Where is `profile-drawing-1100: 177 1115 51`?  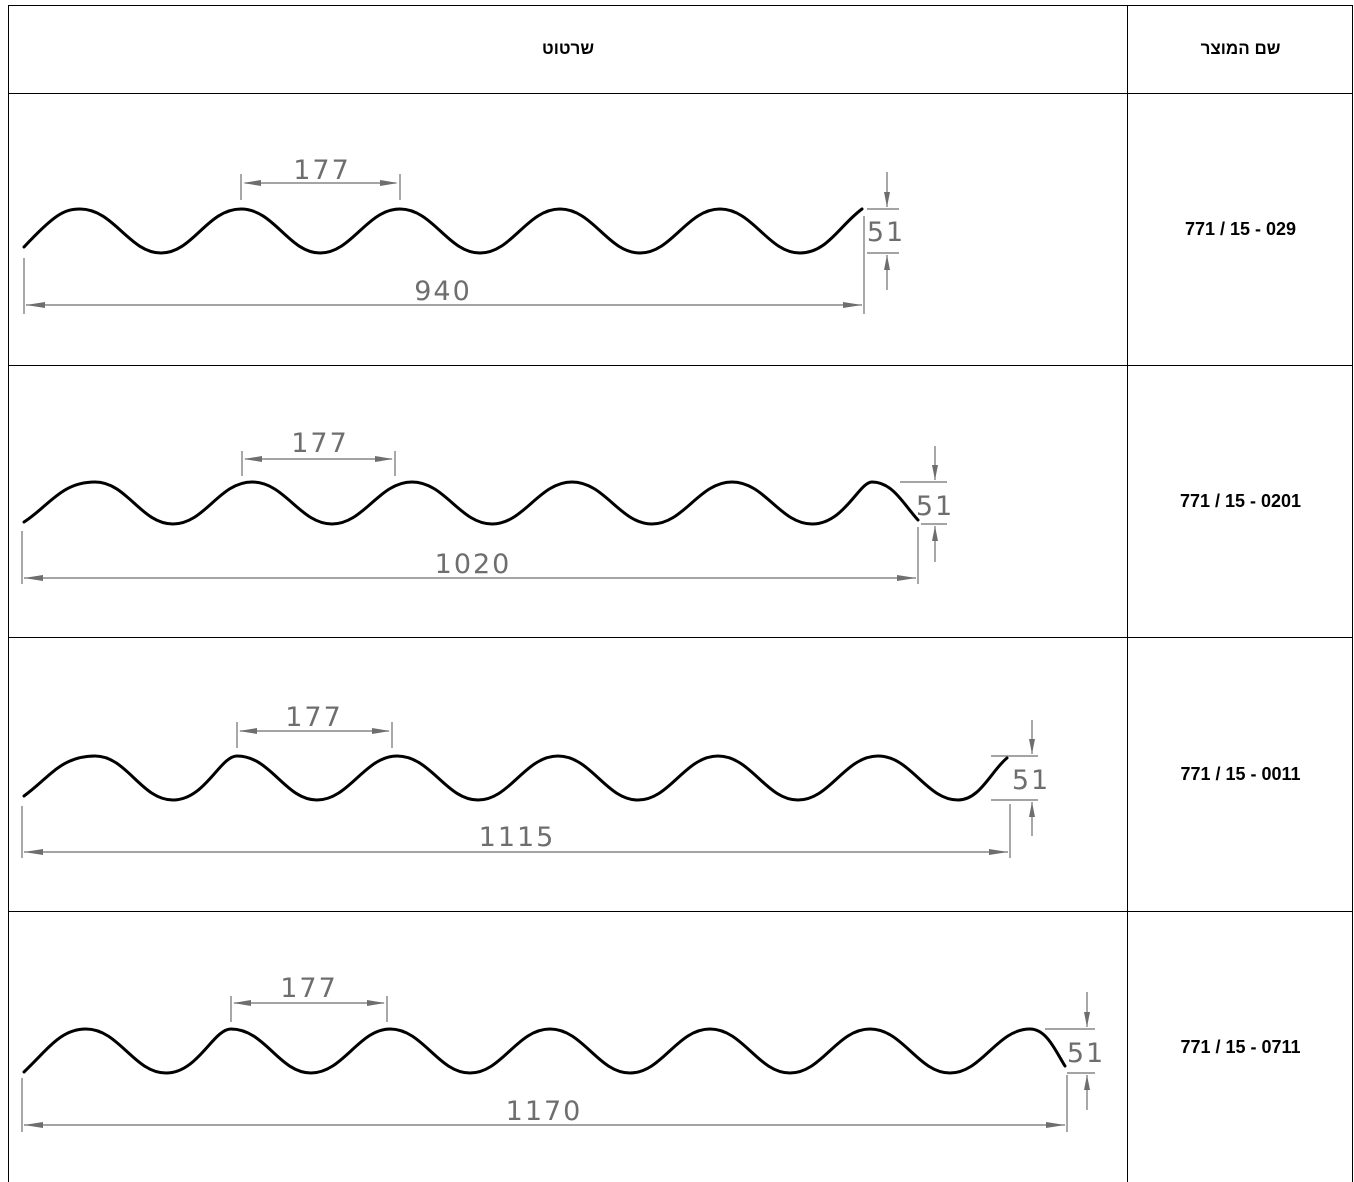
profile-drawing-1100: 177 1115 51 is located at coordinates (535, 780).